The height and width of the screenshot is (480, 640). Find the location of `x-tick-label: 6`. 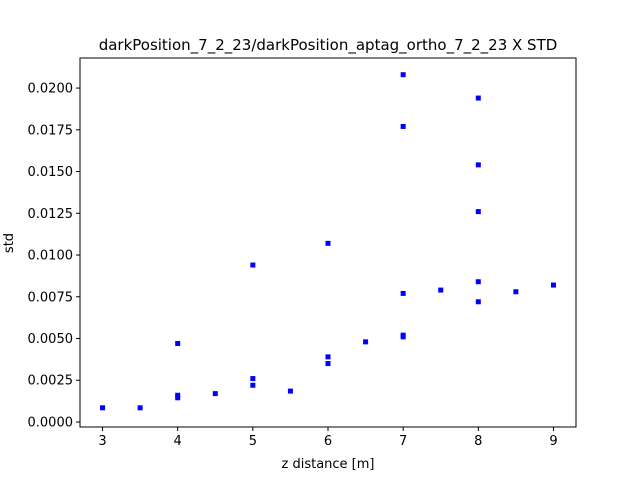

x-tick-label: 6 is located at coordinates (328, 441).